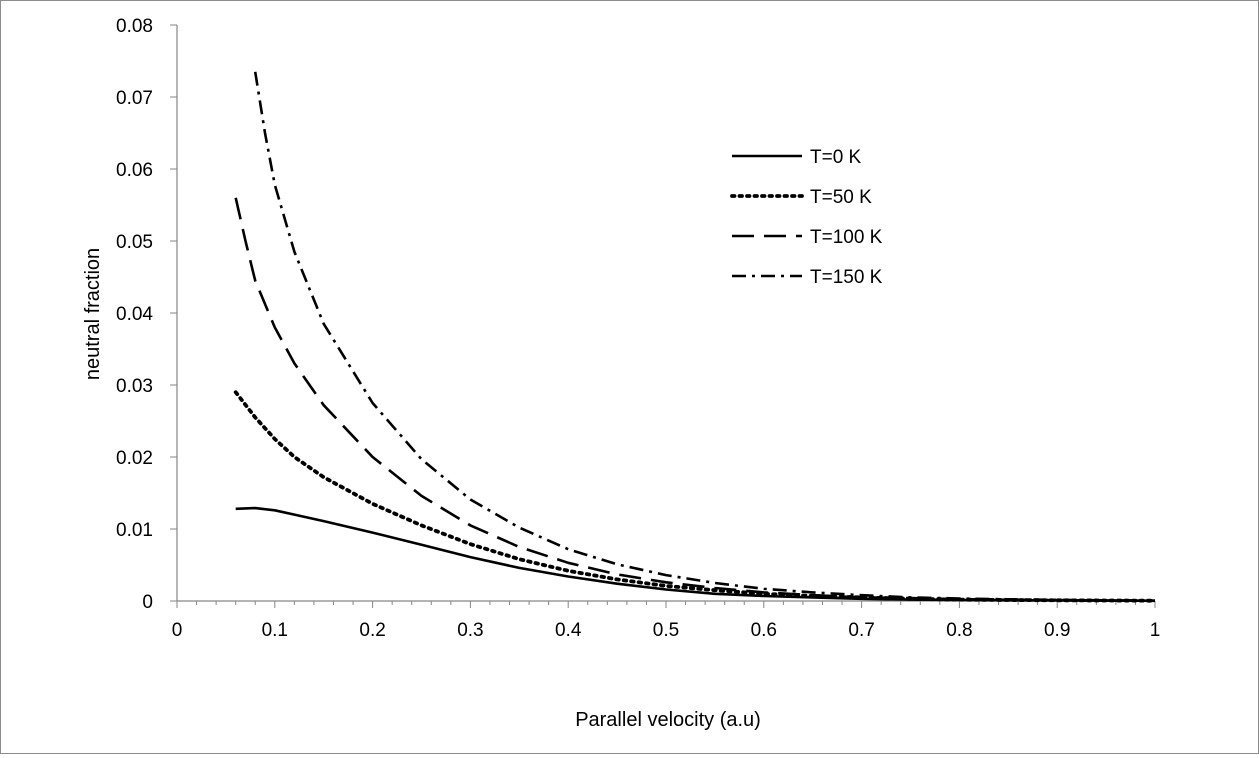 This screenshot has width=1259, height=758. Describe the element at coordinates (764, 630) in the screenshot. I see `x-tick-label: 0.6` at that location.